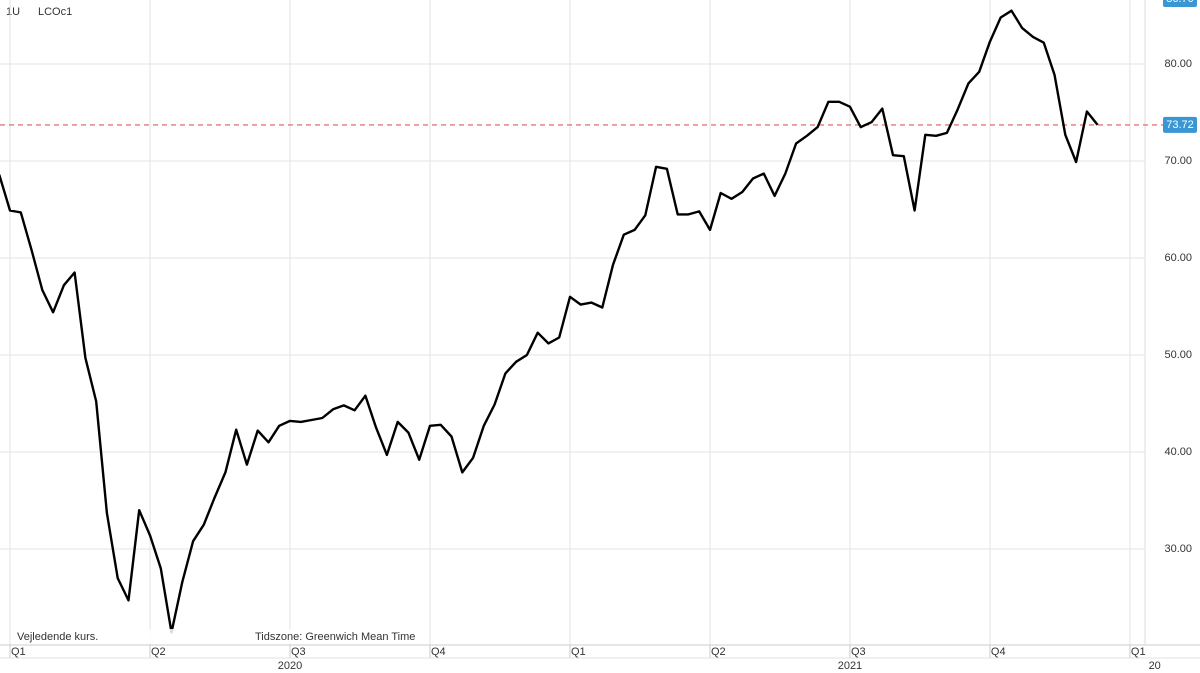 The width and height of the screenshot is (1200, 673). Describe the element at coordinates (290, 666) in the screenshot. I see `year-label: 2020` at that location.